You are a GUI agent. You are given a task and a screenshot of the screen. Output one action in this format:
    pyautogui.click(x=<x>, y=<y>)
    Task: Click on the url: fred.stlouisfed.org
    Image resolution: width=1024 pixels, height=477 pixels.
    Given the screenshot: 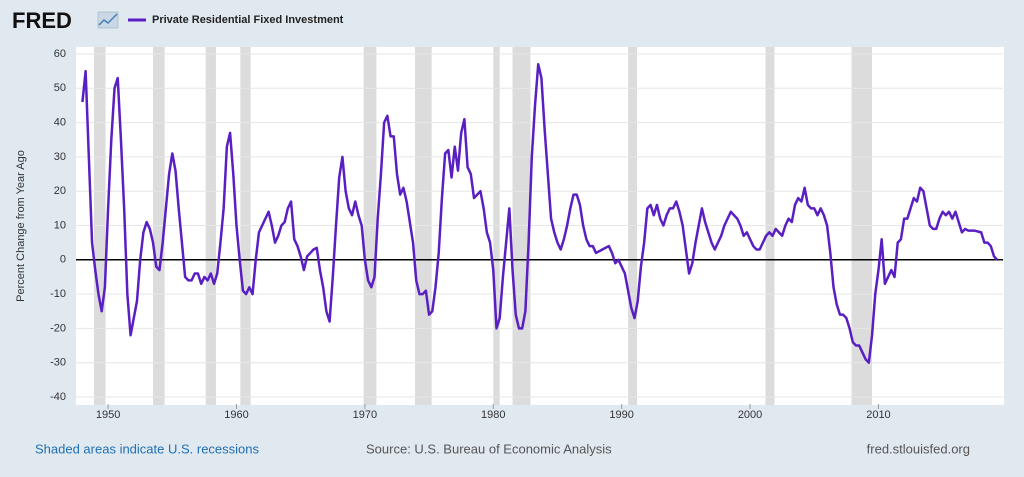 What is the action you would take?
    pyautogui.click(x=918, y=448)
    